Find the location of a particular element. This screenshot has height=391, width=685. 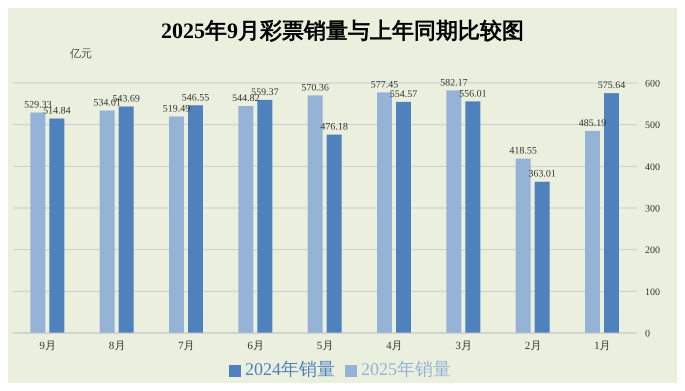

y-tick-label: 300 is located at coordinates (652, 209).